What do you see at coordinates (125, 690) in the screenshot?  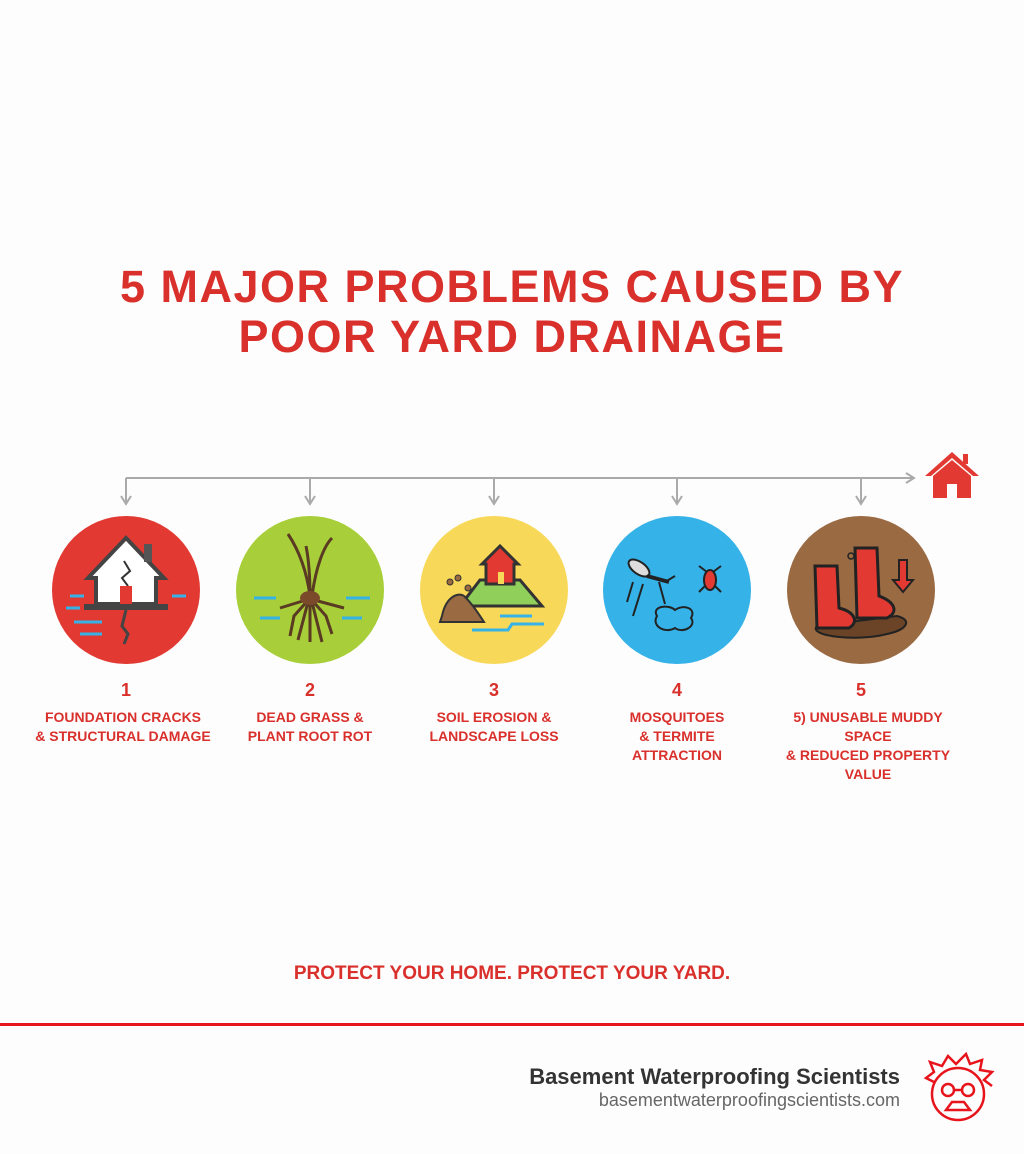 I see `problem-number: 1` at bounding box center [125, 690].